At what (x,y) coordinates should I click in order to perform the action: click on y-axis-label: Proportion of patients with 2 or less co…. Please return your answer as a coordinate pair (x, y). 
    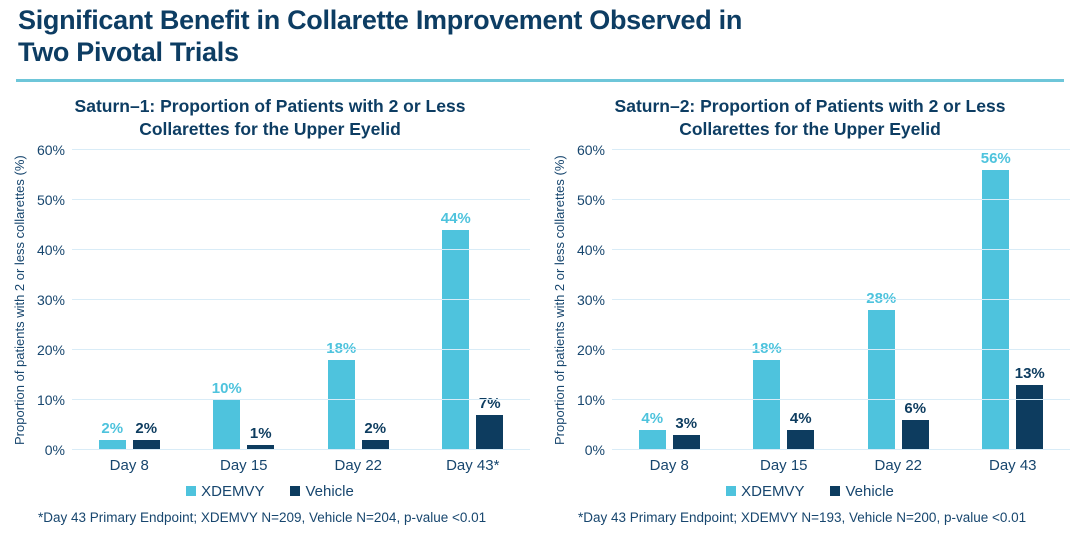
    Looking at the image, I should click on (559, 299).